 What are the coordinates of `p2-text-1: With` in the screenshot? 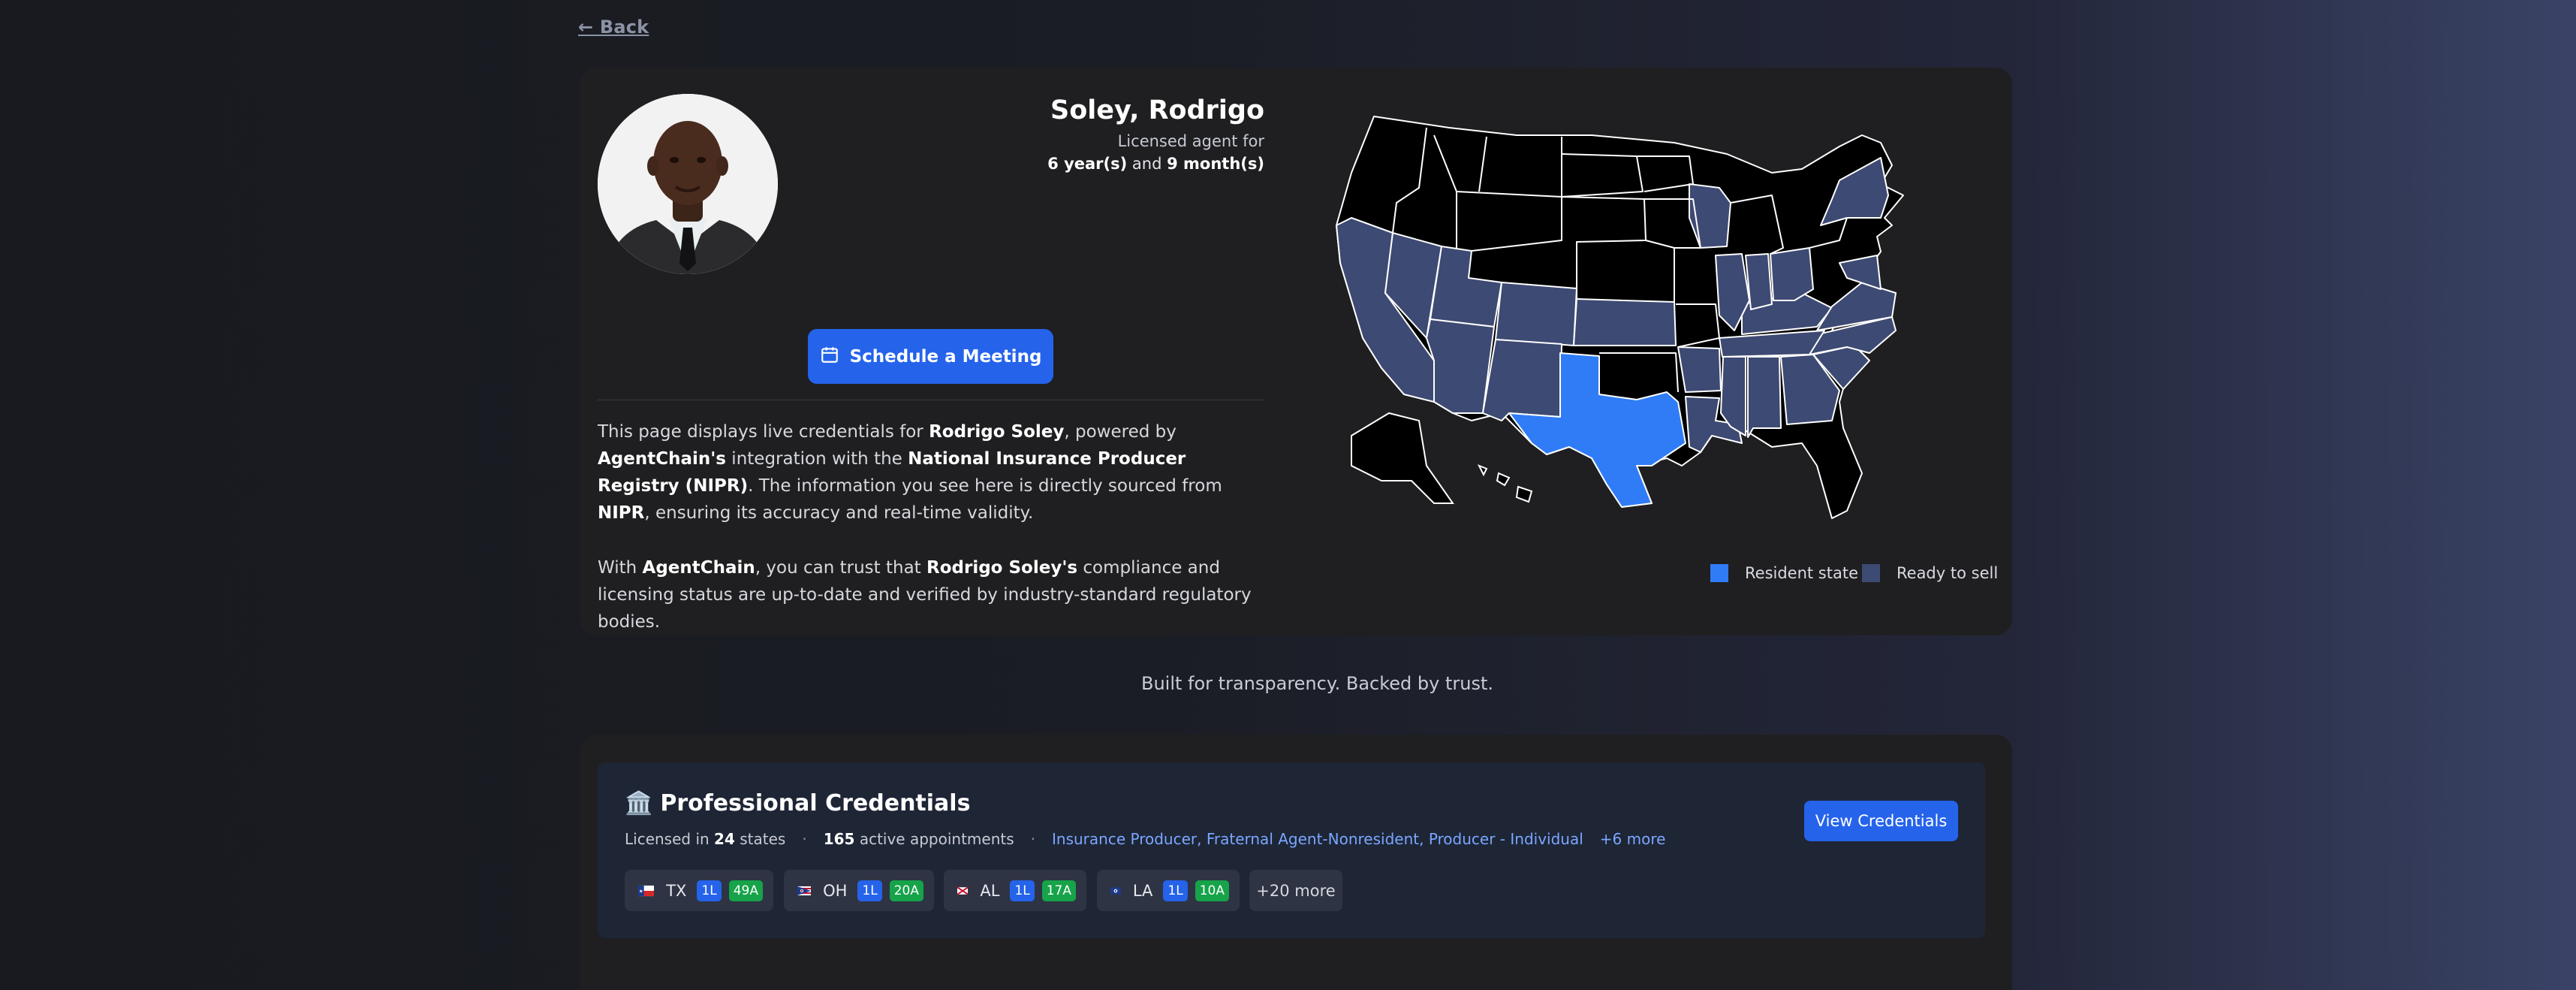 It's located at (620, 568).